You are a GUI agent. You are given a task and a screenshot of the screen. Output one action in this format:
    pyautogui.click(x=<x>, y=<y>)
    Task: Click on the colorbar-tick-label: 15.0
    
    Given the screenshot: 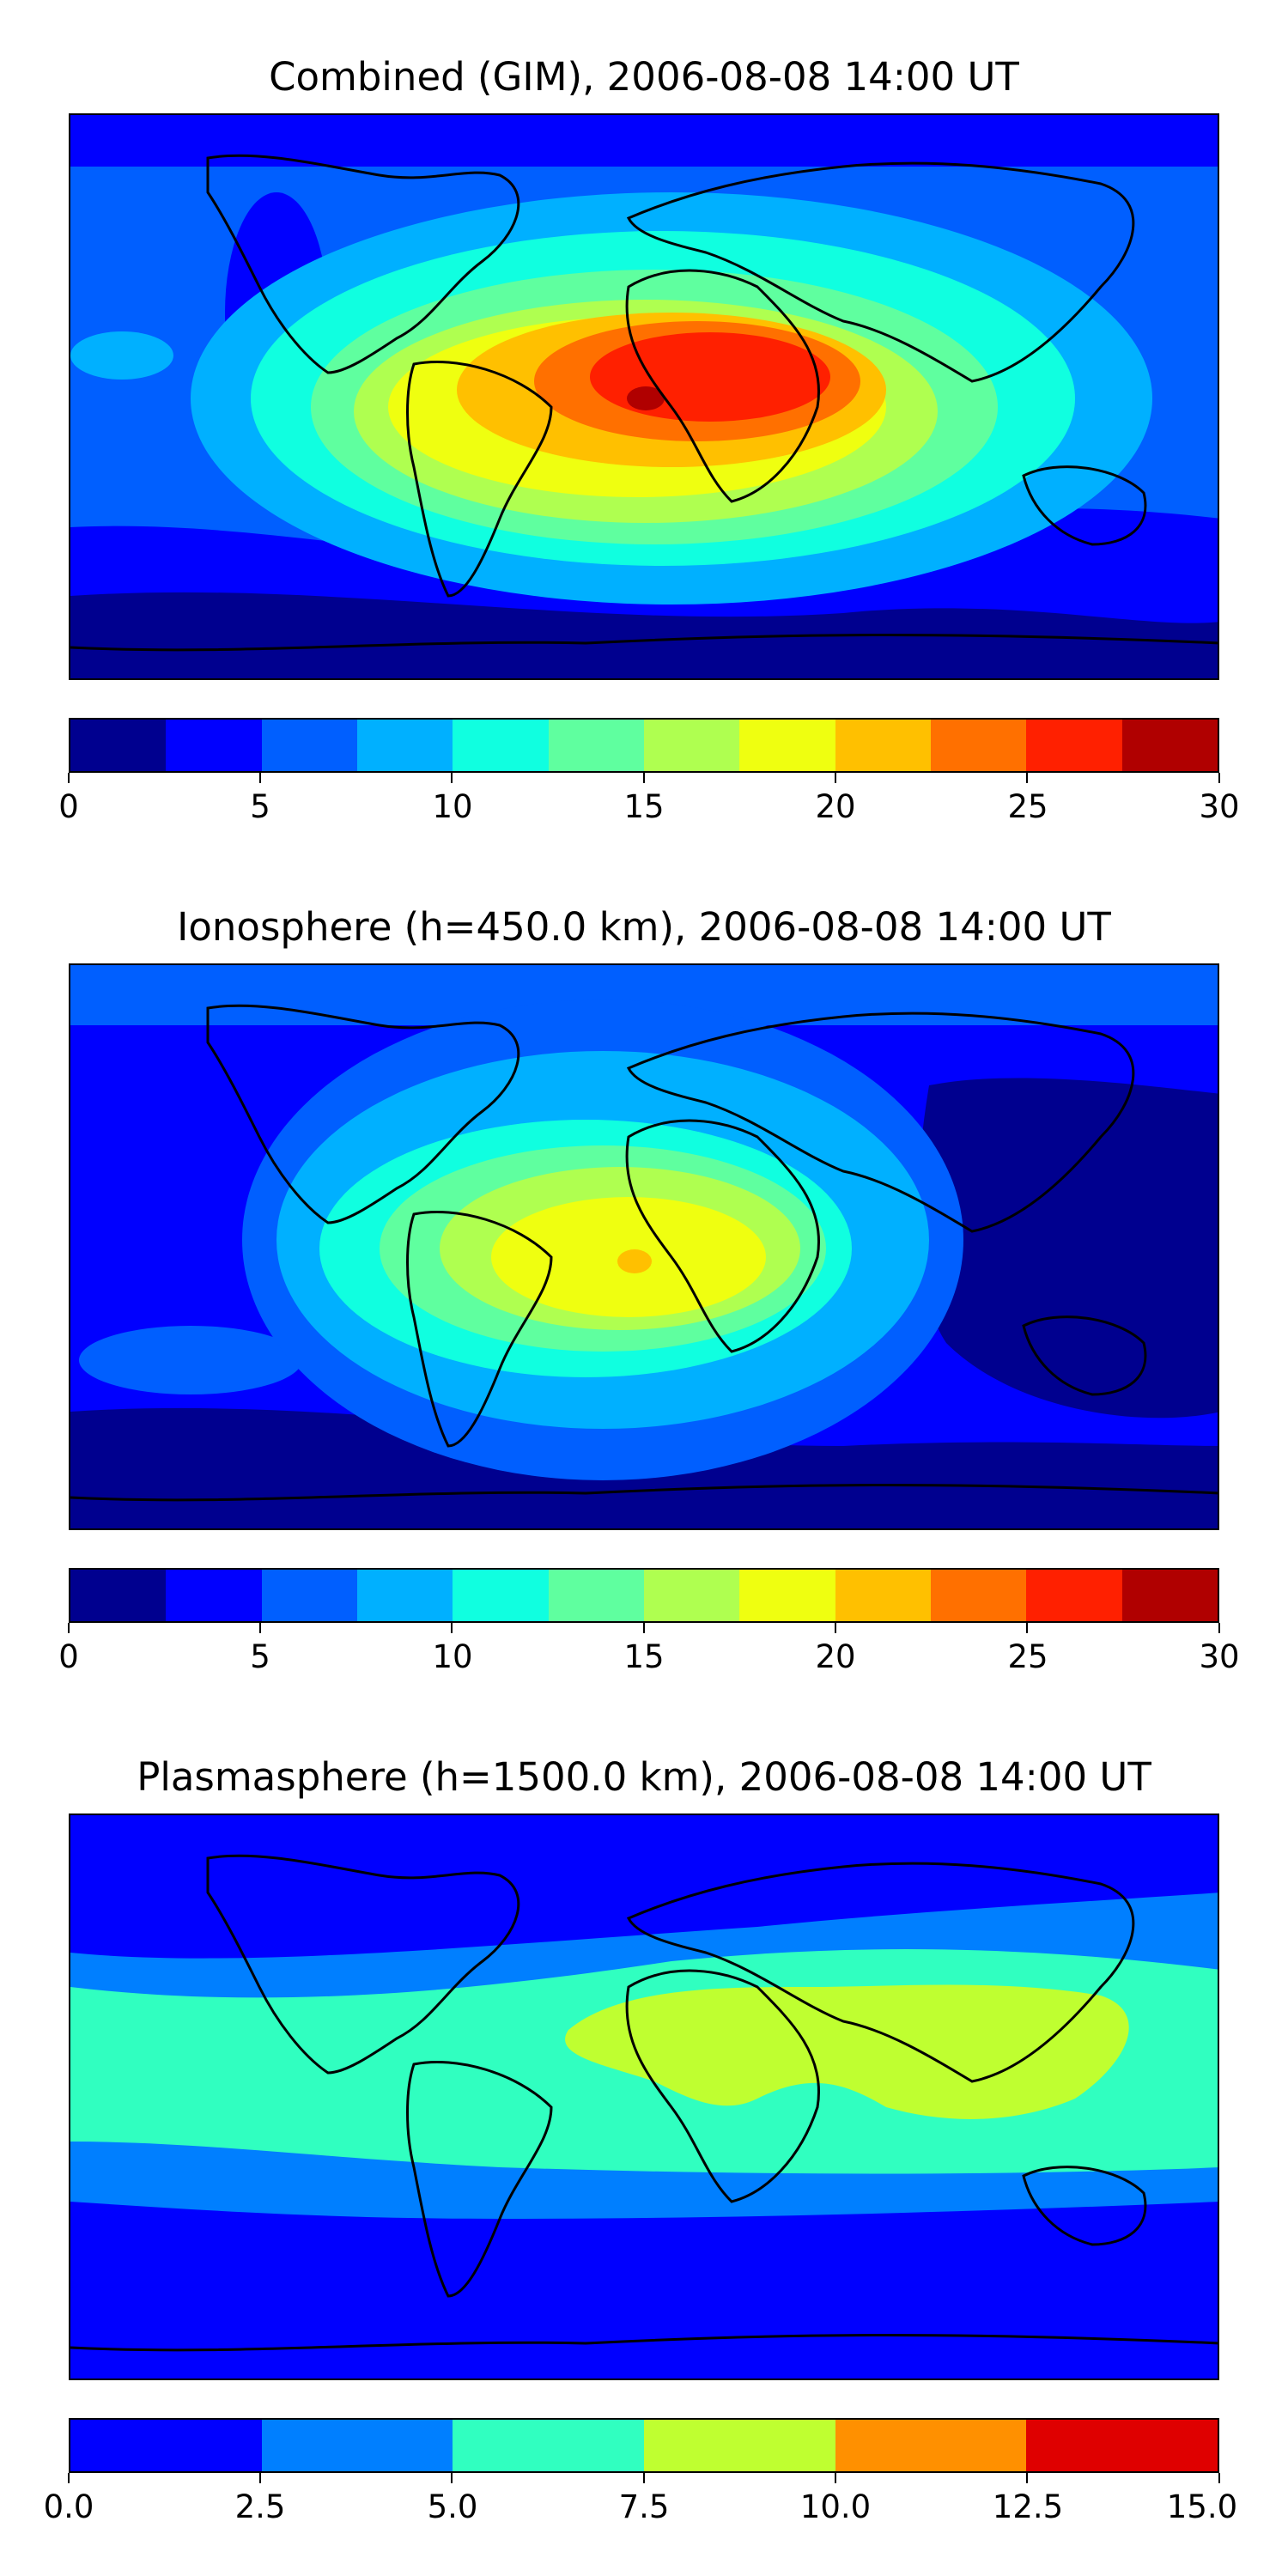 What is the action you would take?
    pyautogui.click(x=1202, y=2507)
    